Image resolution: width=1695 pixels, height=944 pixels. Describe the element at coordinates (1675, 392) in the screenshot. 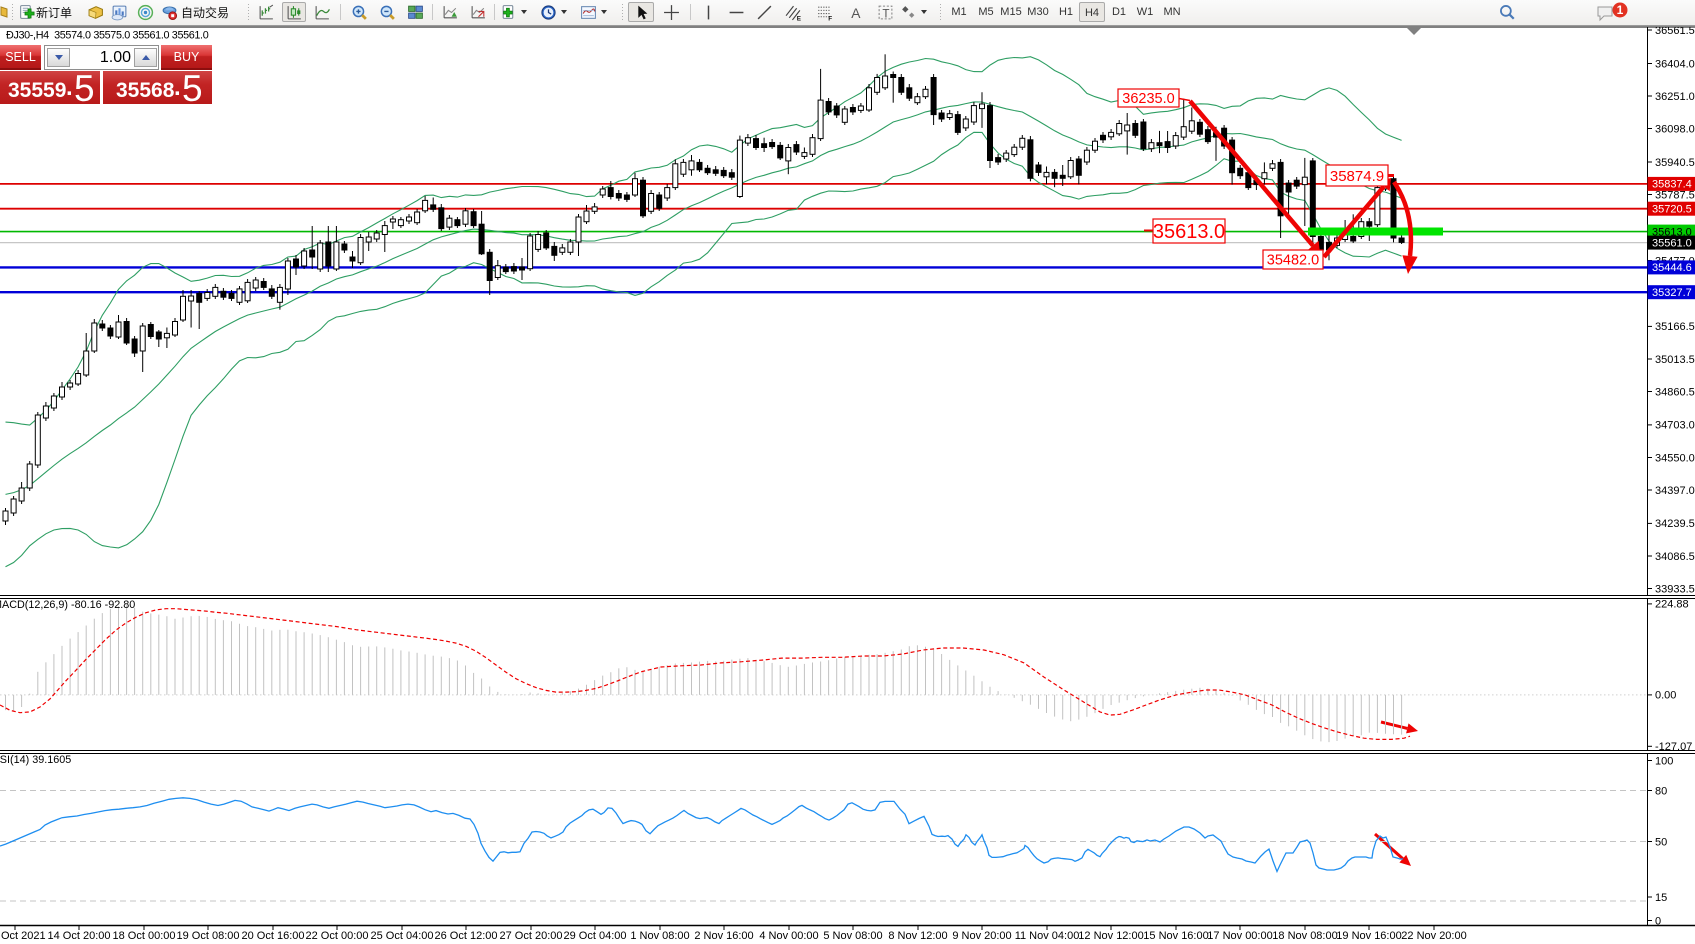

I see `svg-text: 34860.5` at that location.